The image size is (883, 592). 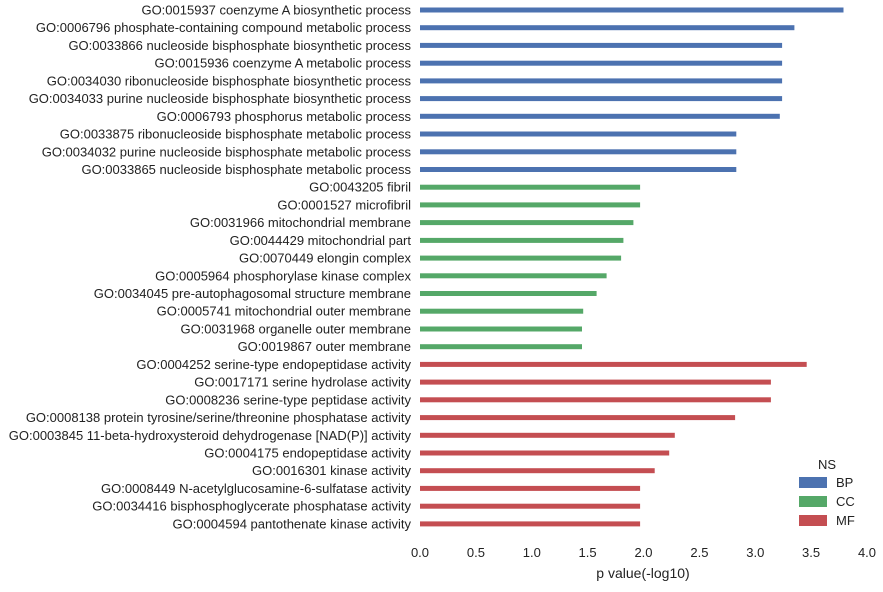 I want to click on y-tick-label: GO:0016301 kinase activity, so click(x=331, y=470).